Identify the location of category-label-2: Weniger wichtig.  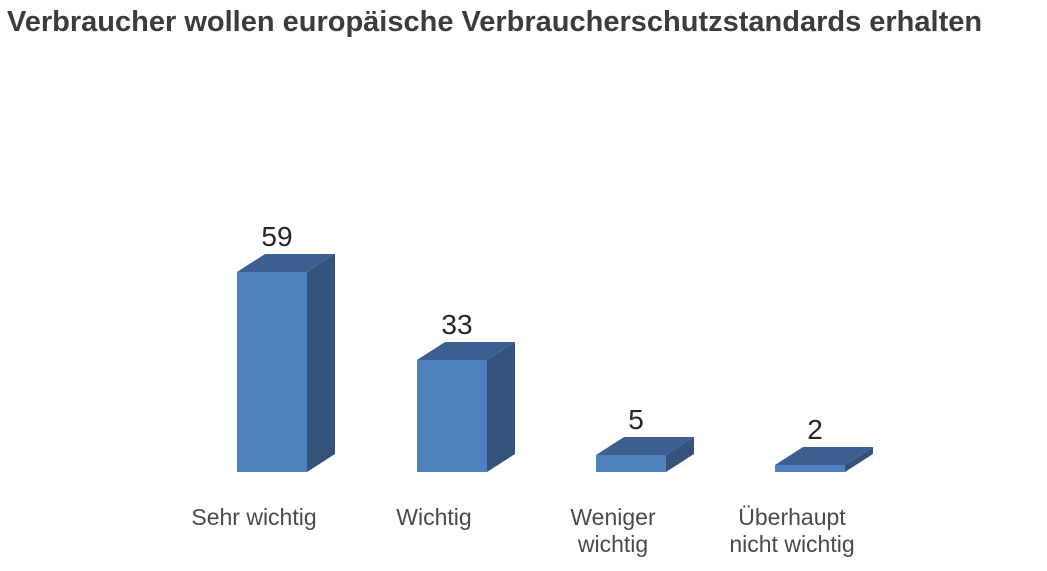
(613, 531).